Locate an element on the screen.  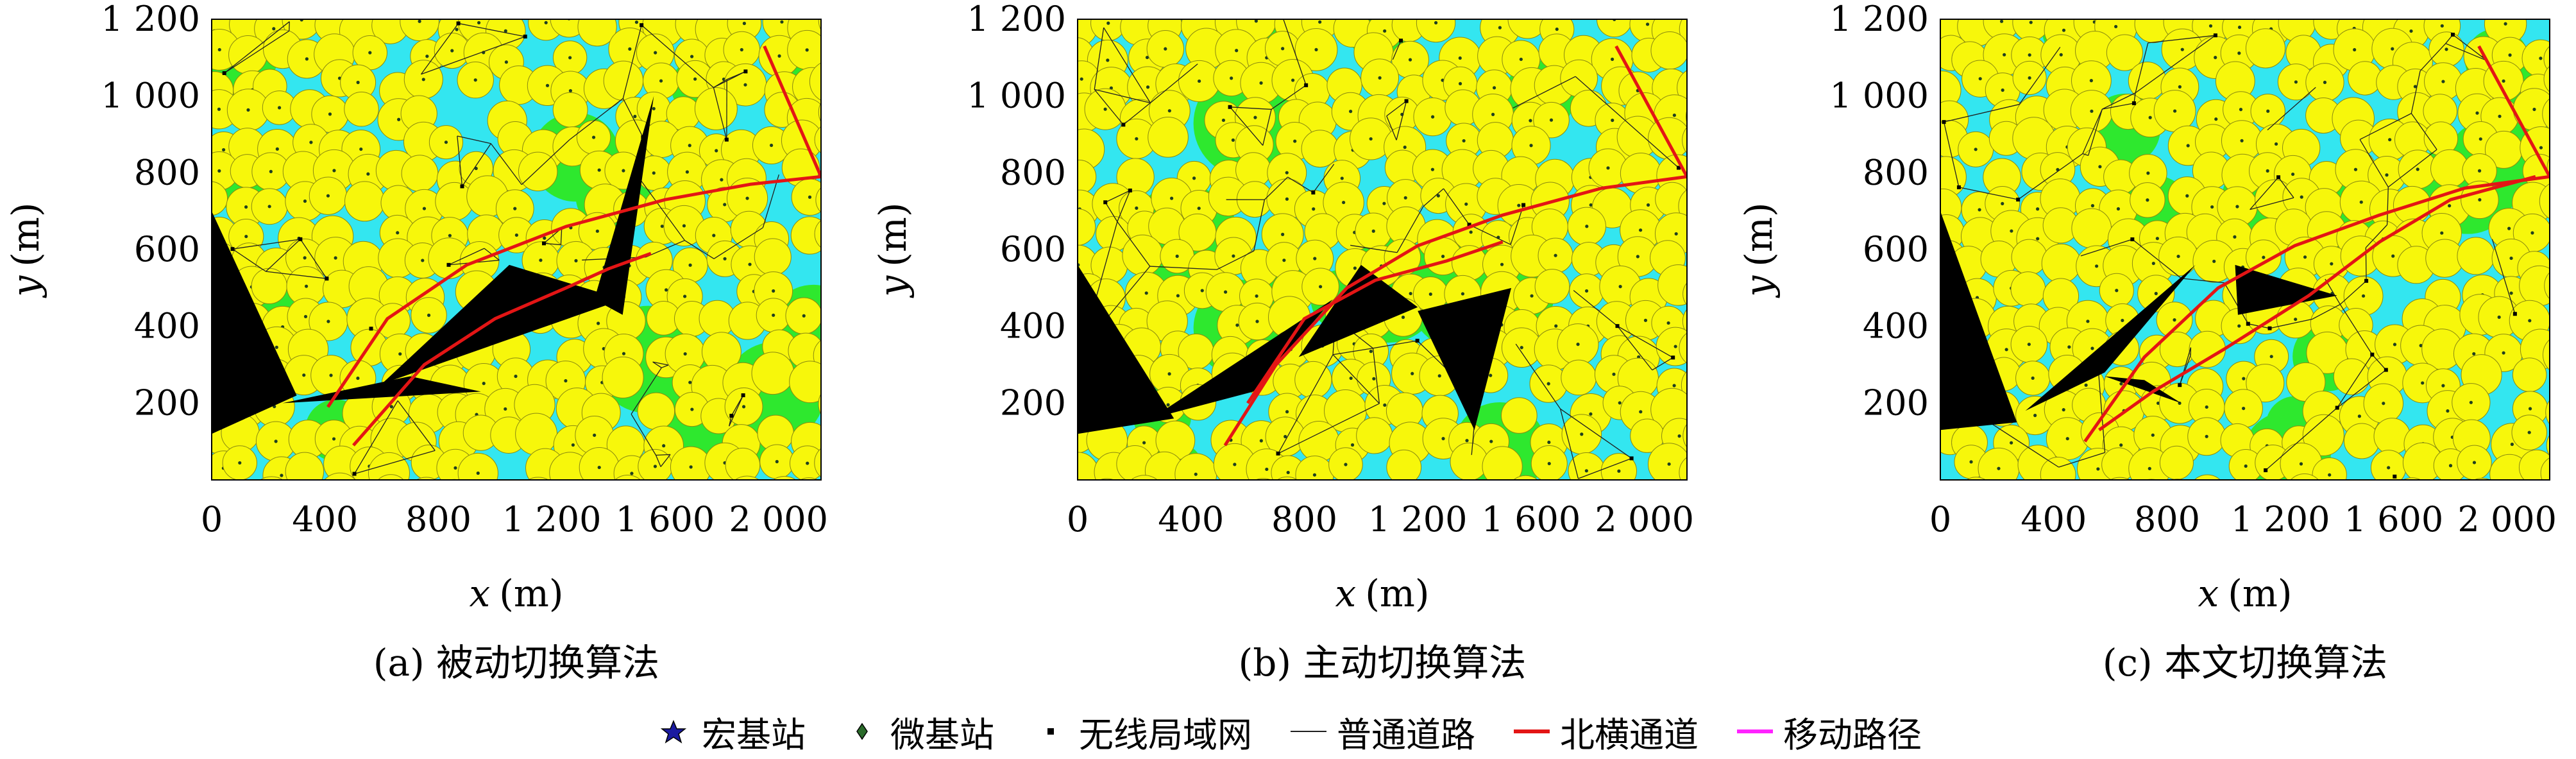
plot-frame is located at coordinates (1382, 250).